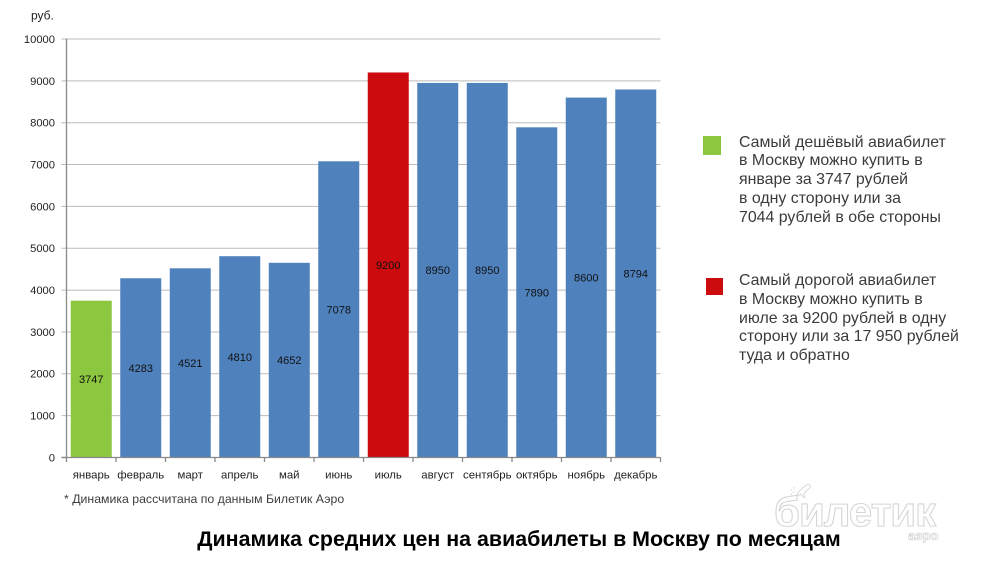 This screenshot has width=988, height=575. Describe the element at coordinates (537, 476) in the screenshot. I see `svg-text: октябрь` at that location.